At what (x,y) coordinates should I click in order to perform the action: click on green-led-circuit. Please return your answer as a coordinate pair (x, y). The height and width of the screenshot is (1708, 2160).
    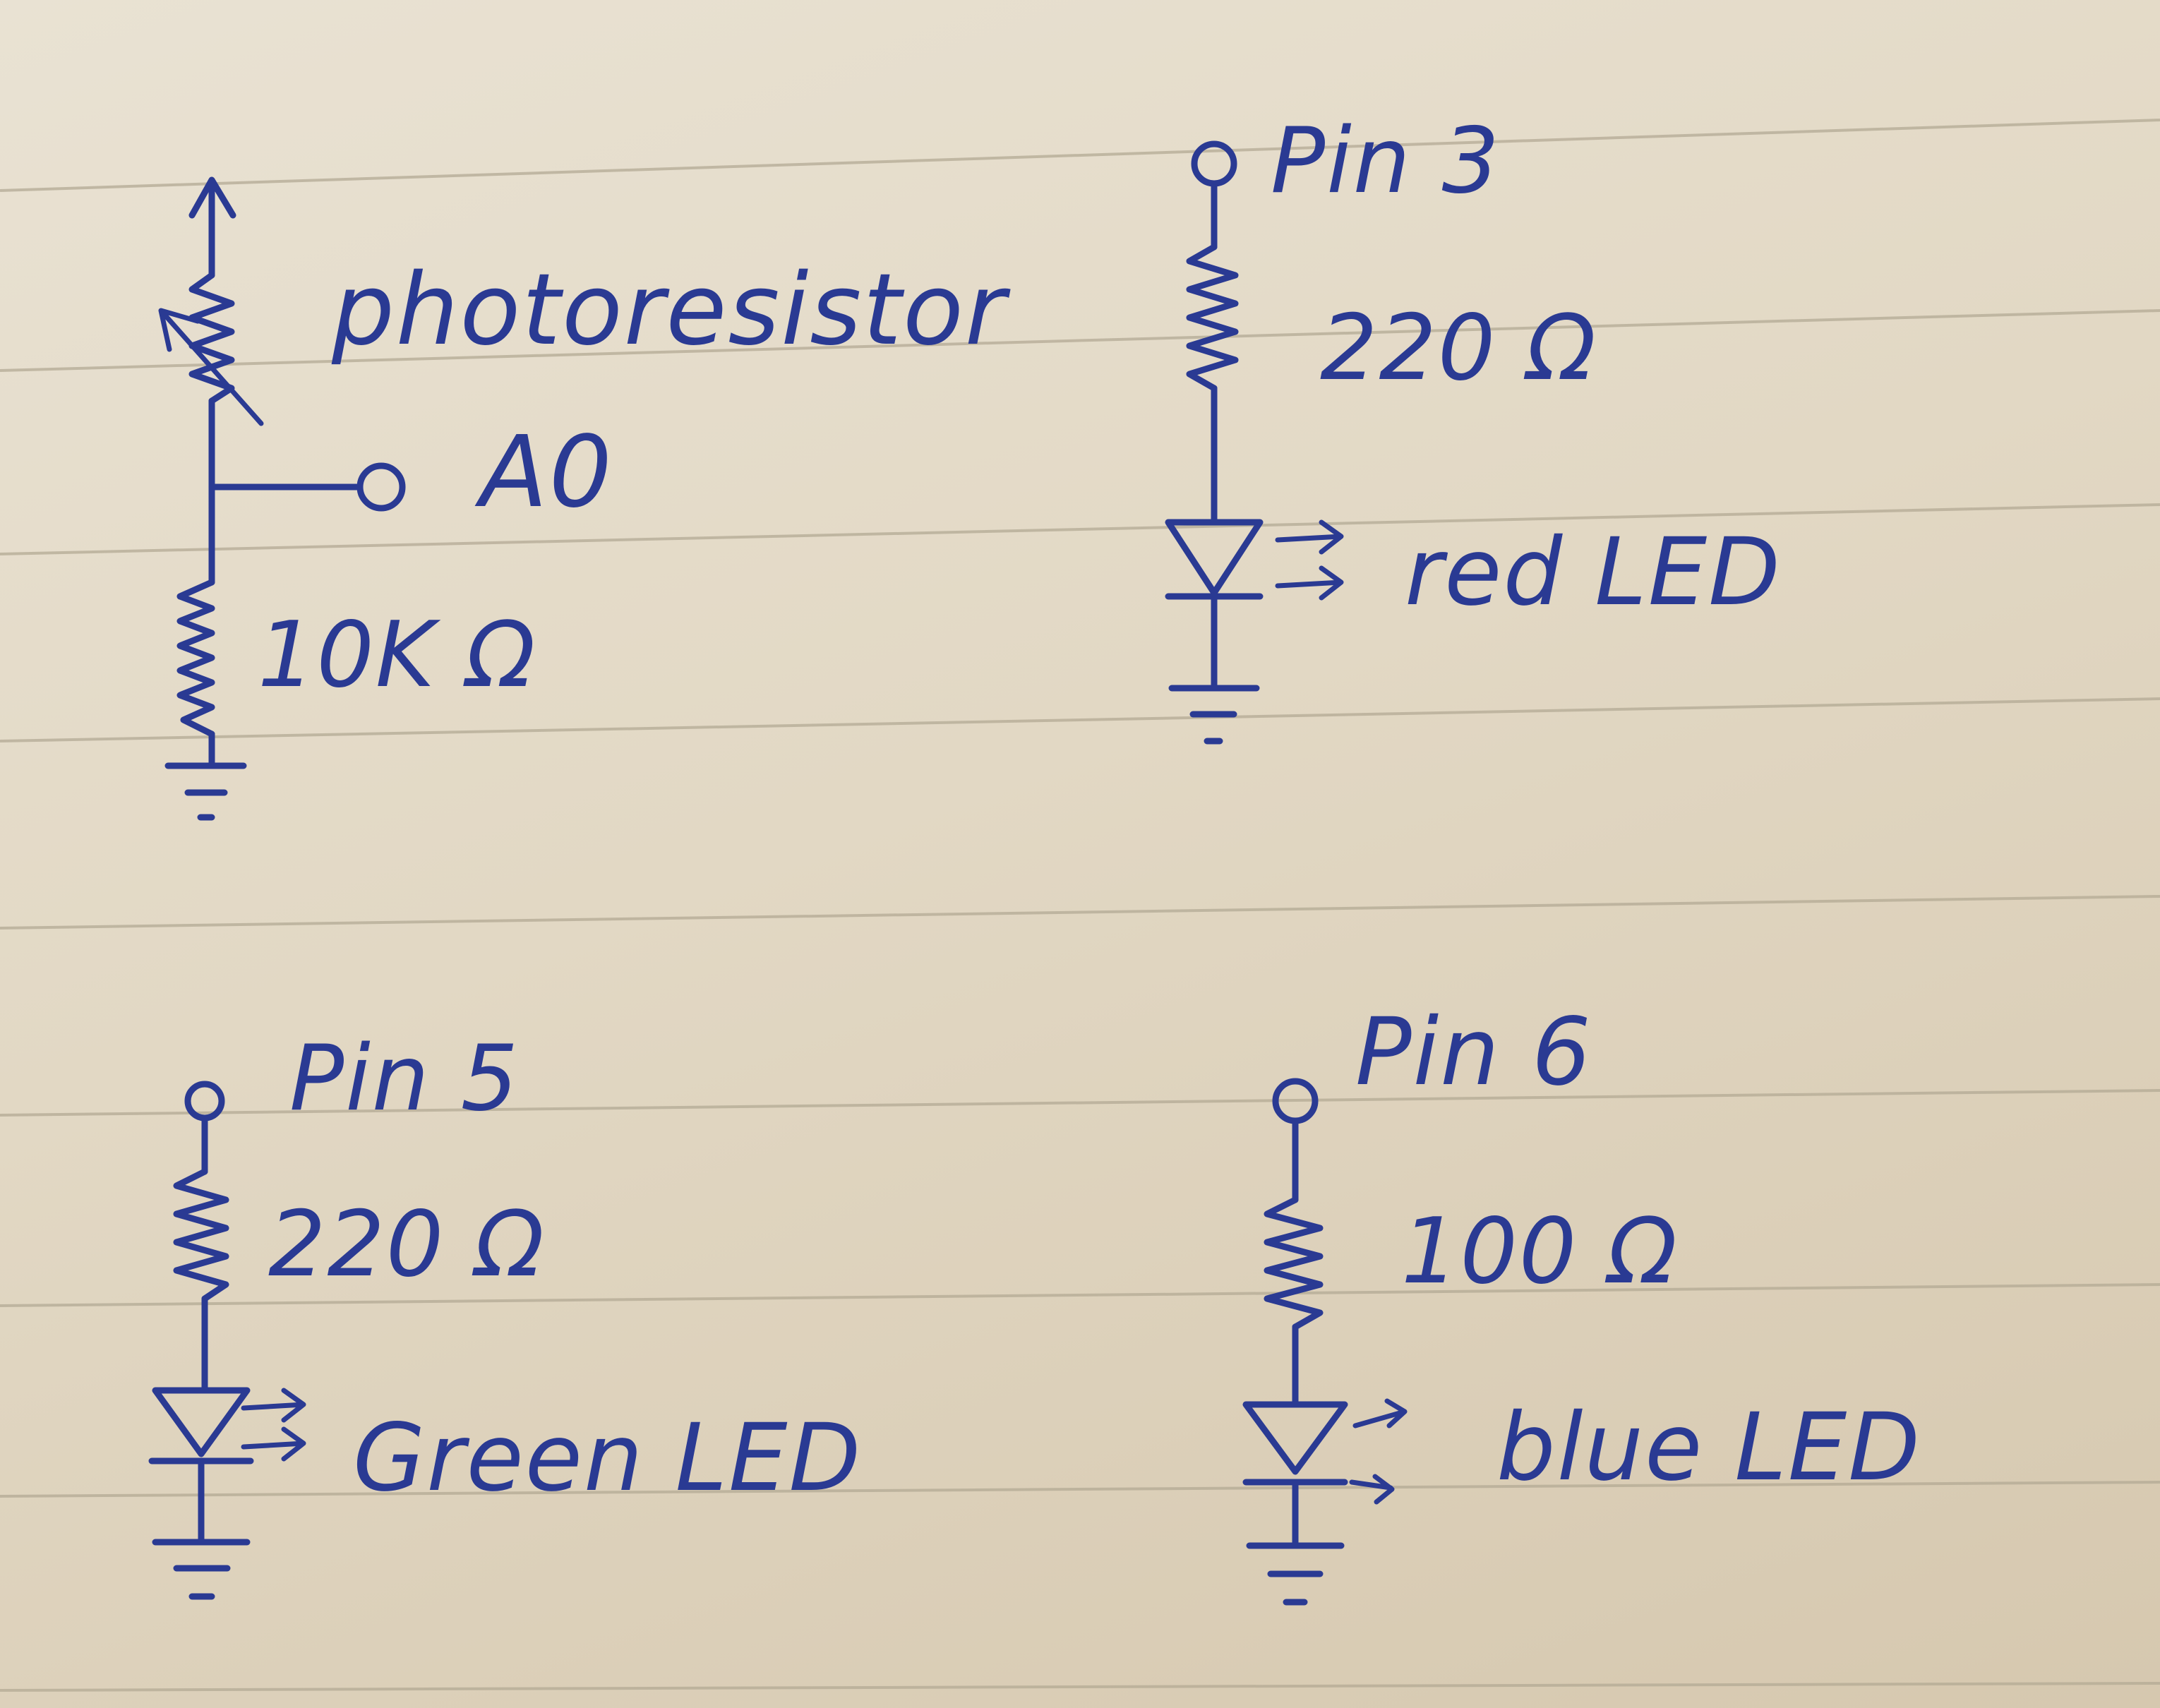
    Looking at the image, I should click on (227, 1340).